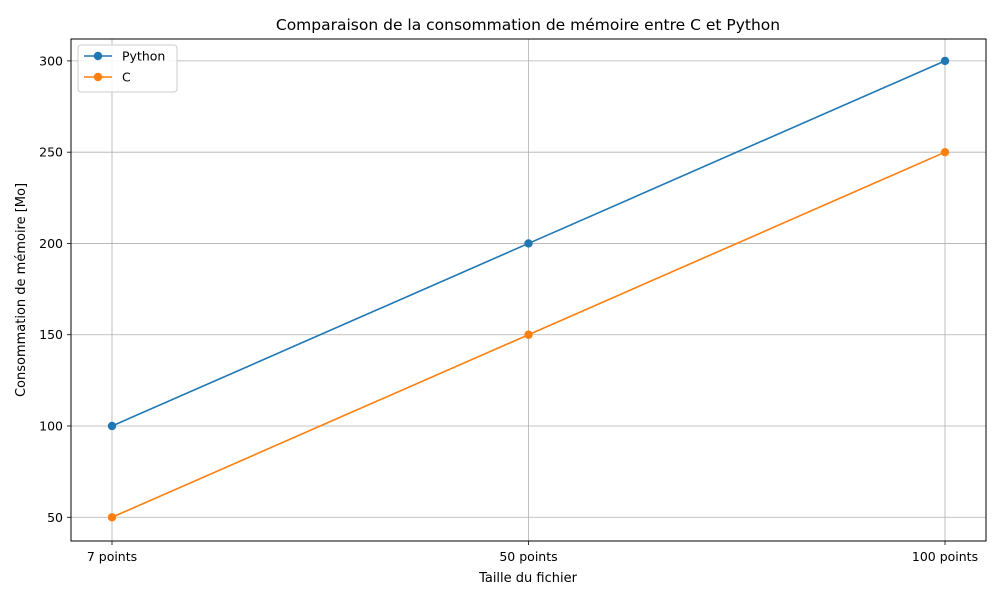  Describe the element at coordinates (51, 152) in the screenshot. I see `y-tick-label: 250` at that location.